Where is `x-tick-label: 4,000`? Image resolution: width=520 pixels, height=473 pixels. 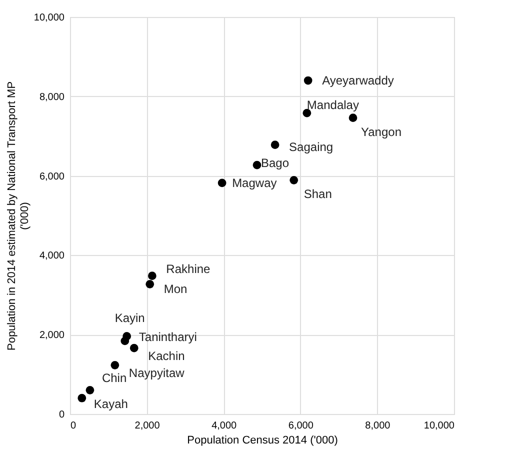 x-tick-label: 4,000 is located at coordinates (225, 426).